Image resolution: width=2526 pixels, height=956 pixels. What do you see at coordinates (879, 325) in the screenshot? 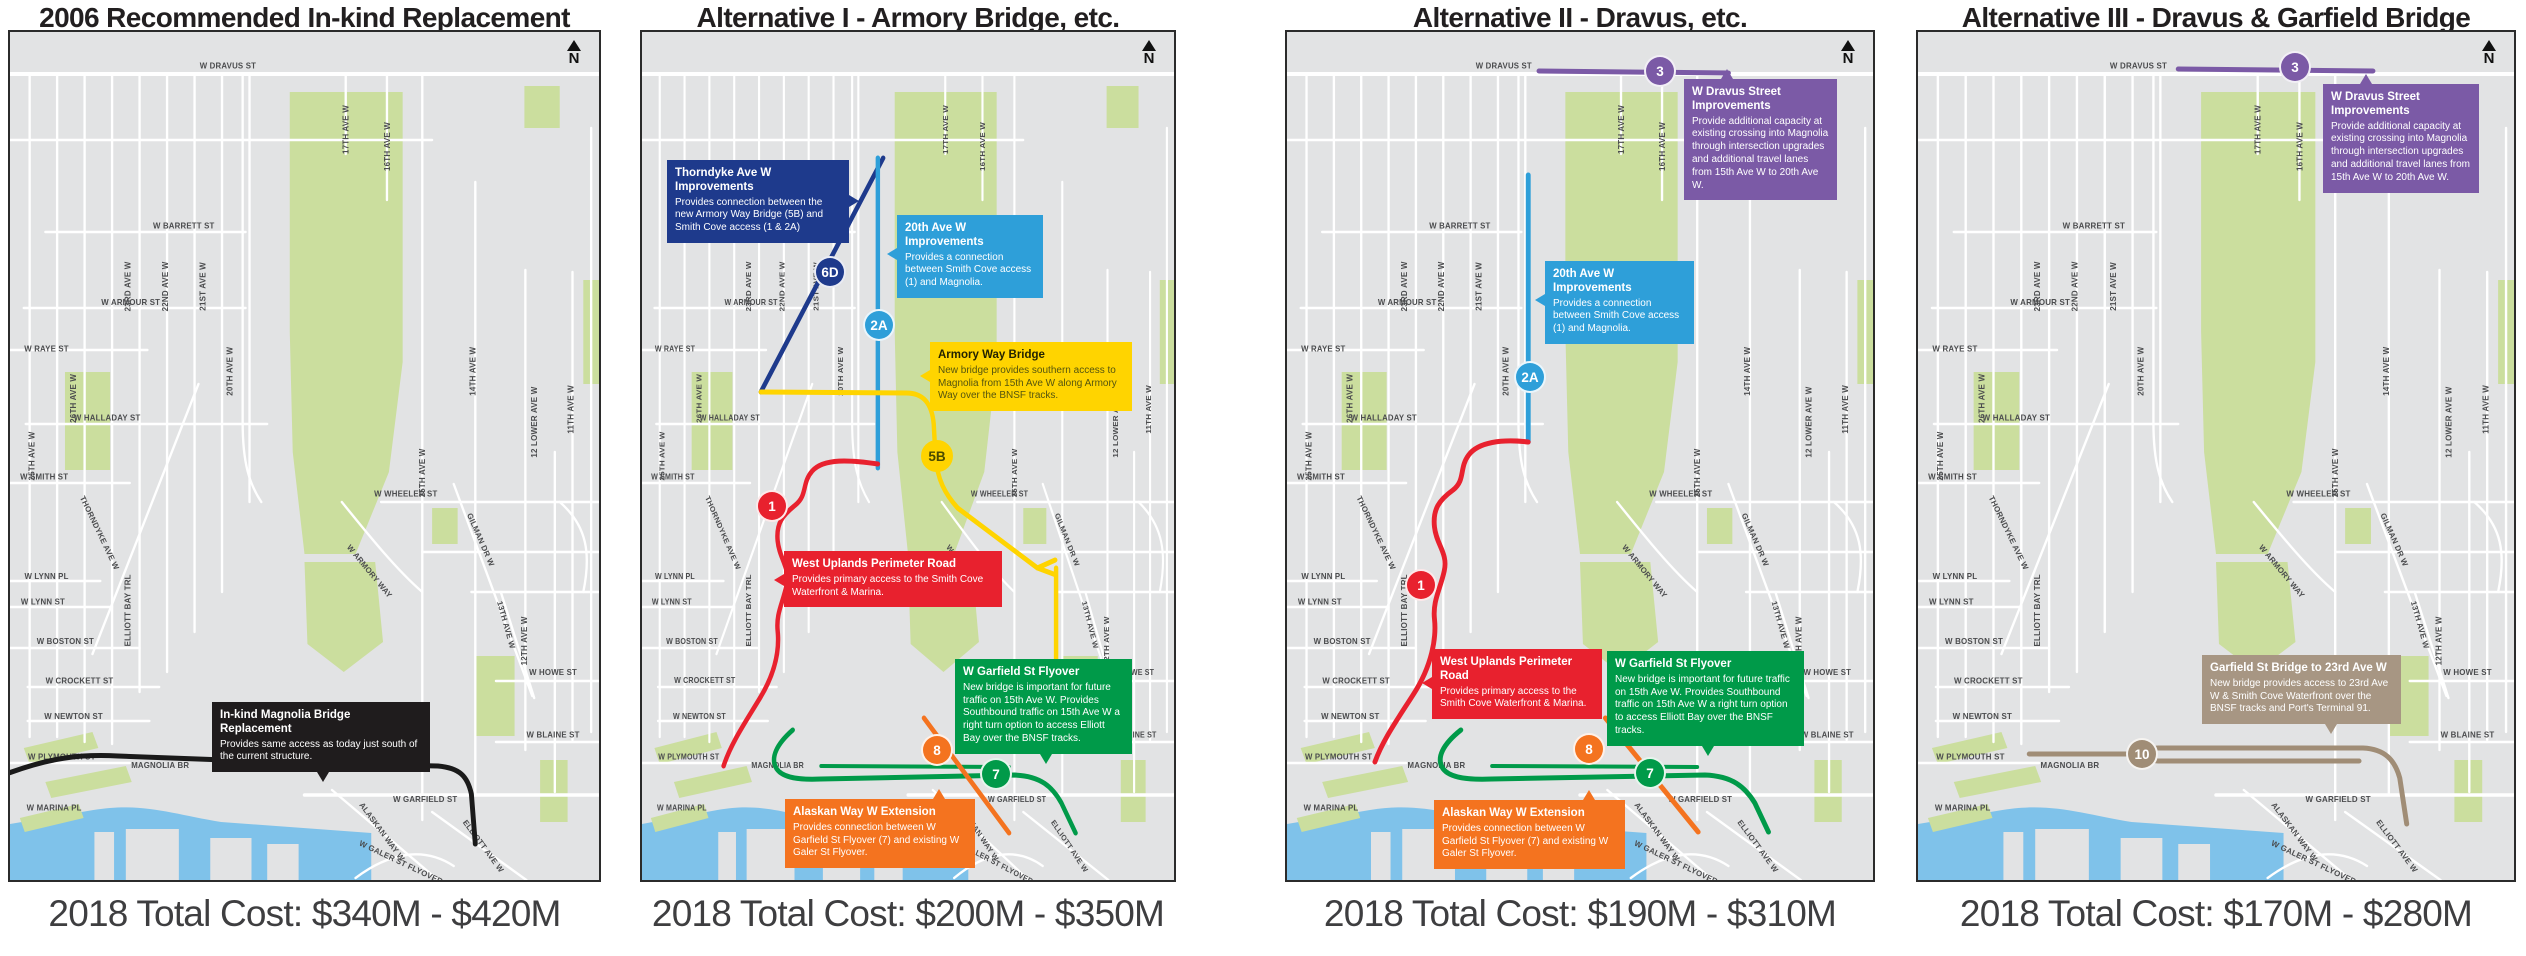
I see `badge-2a: 2A` at bounding box center [879, 325].